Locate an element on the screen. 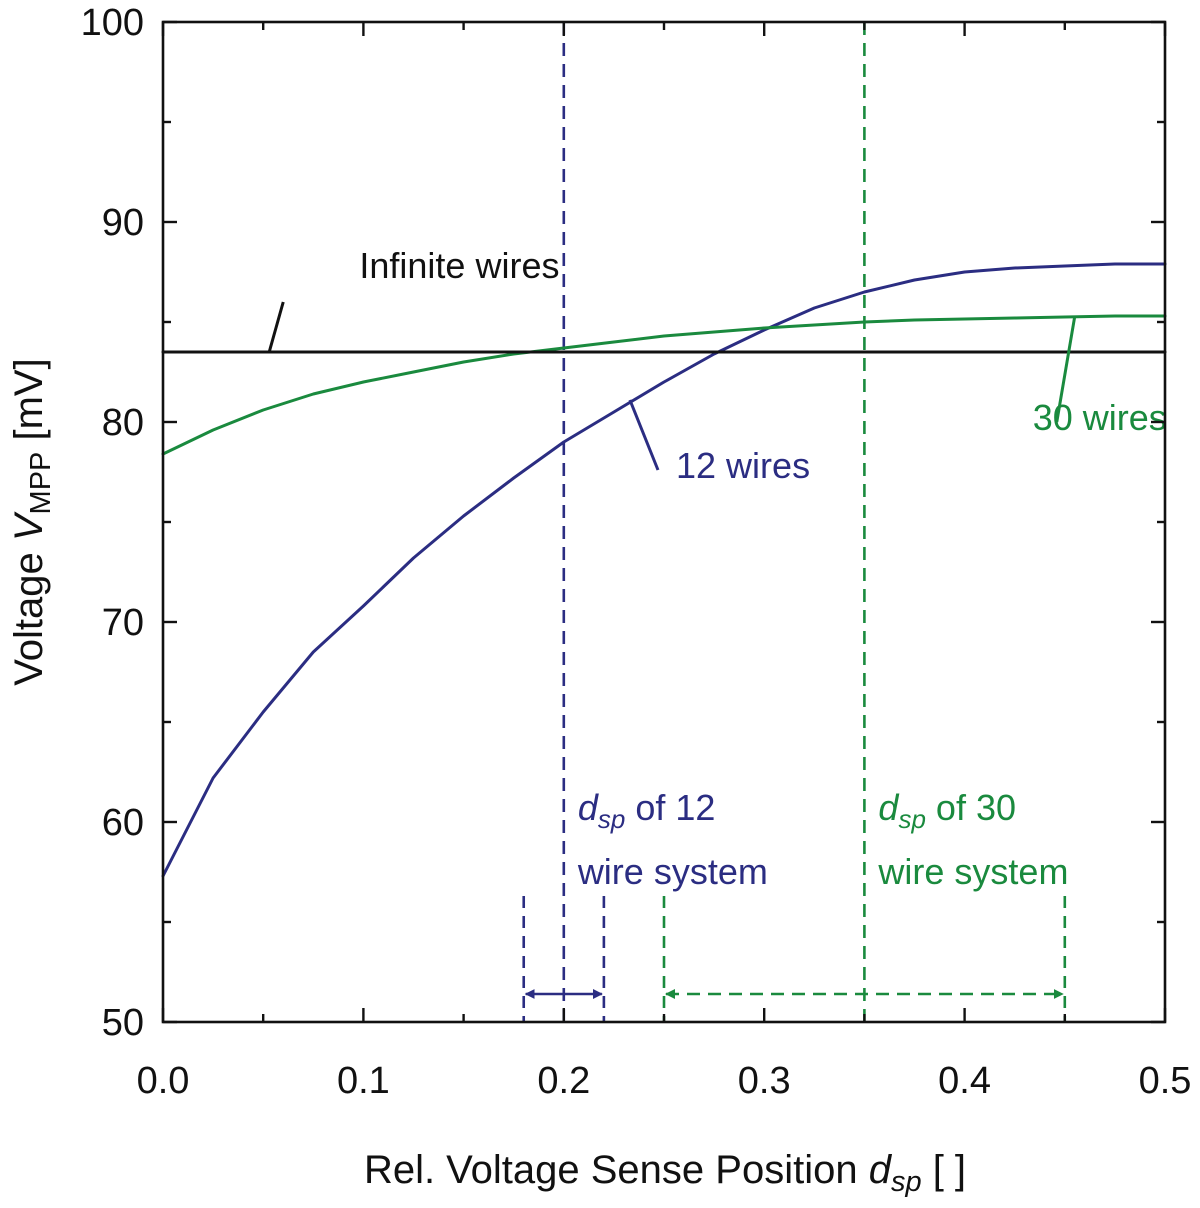 This screenshot has width=1200, height=1208. sense-position-label-1: dsp of 30 is located at coordinates (947, 810).